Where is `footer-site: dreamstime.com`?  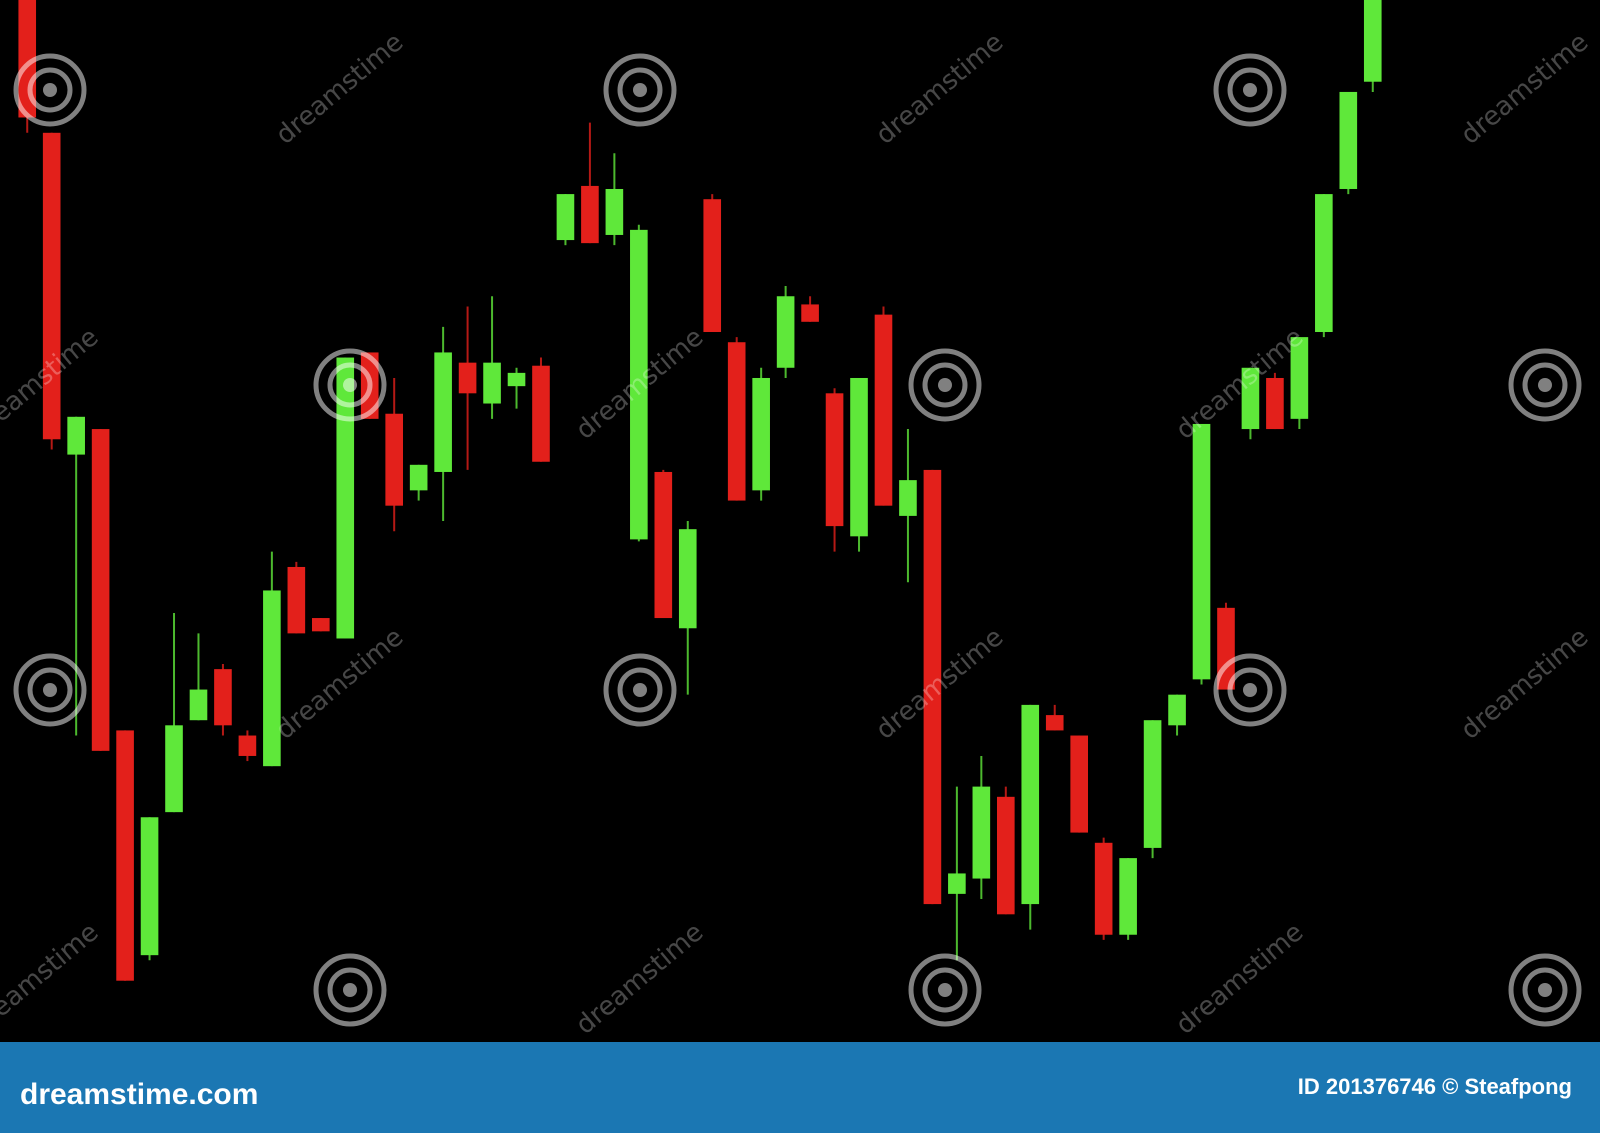
footer-site: dreamstime.com is located at coordinates (139, 1094).